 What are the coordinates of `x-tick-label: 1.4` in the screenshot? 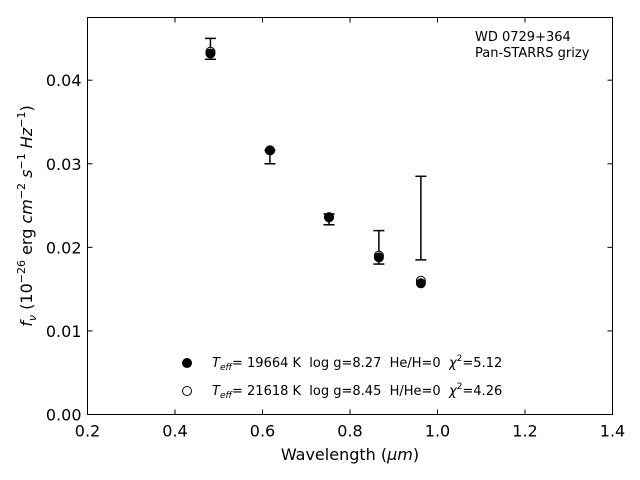 It's located at (612, 431).